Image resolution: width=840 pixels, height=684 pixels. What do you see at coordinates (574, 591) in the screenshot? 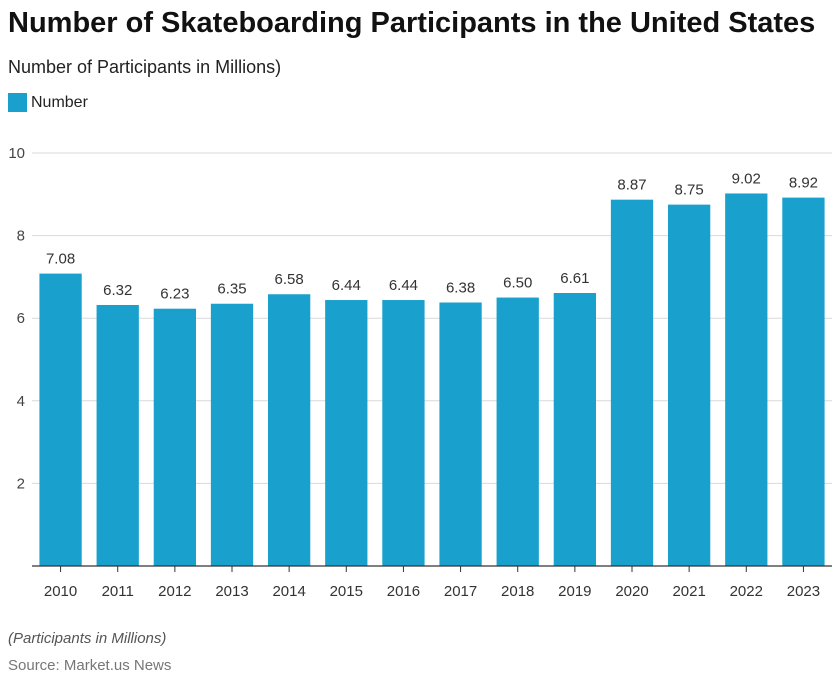
I see `x-tick-label: 2019` at bounding box center [574, 591].